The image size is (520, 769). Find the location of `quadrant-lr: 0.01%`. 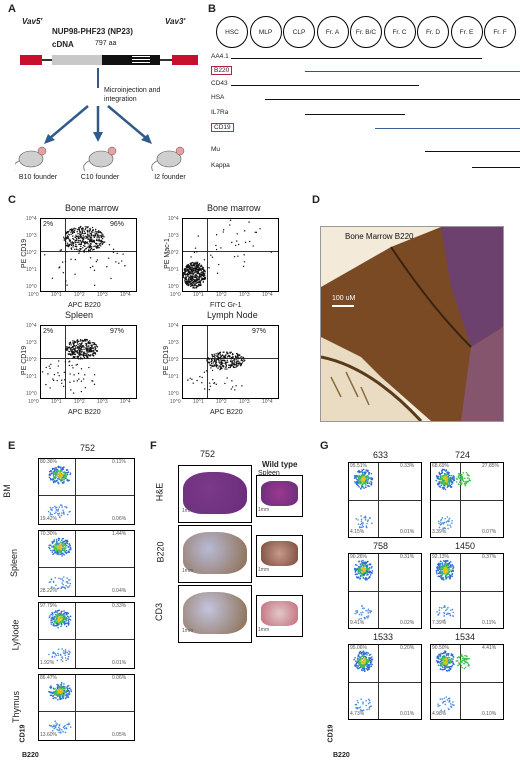

quadrant-lr: 0.01% is located at coordinates (119, 663).